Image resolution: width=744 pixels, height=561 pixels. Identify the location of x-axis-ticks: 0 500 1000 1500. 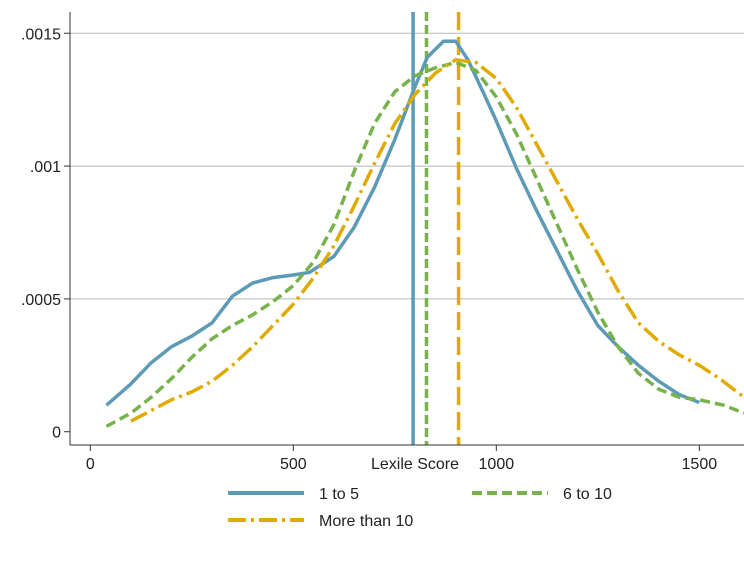
(401, 459).